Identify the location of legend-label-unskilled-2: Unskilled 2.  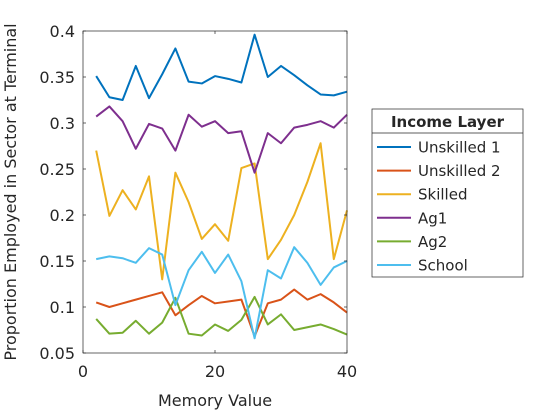
(459, 171).